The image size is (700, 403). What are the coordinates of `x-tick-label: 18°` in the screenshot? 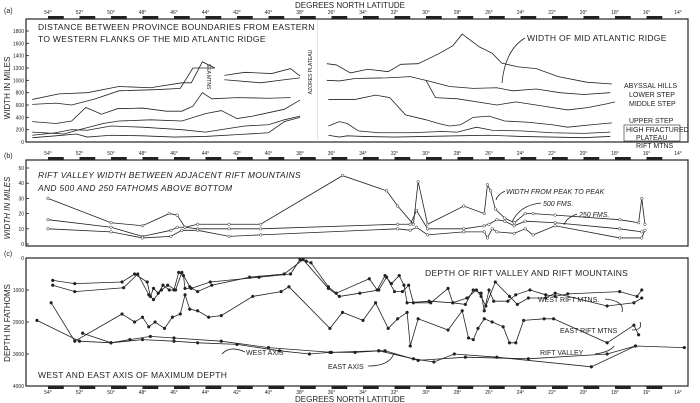 It's located at (615, 13).